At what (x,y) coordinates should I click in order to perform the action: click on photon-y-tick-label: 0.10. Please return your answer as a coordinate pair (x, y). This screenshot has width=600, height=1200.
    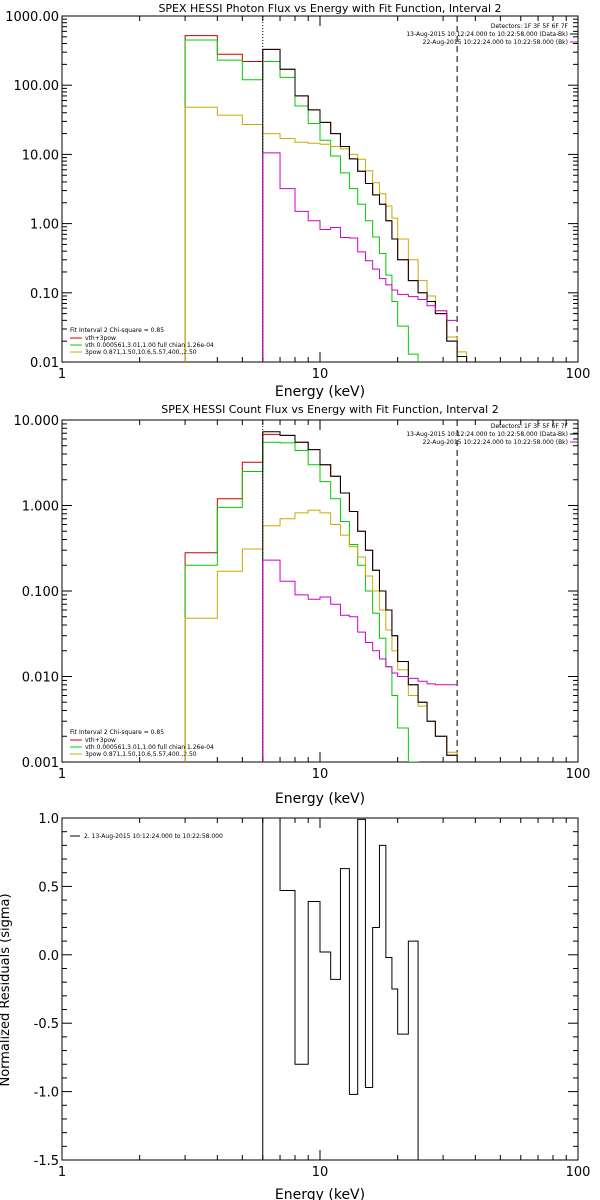
    Looking at the image, I should click on (44, 294).